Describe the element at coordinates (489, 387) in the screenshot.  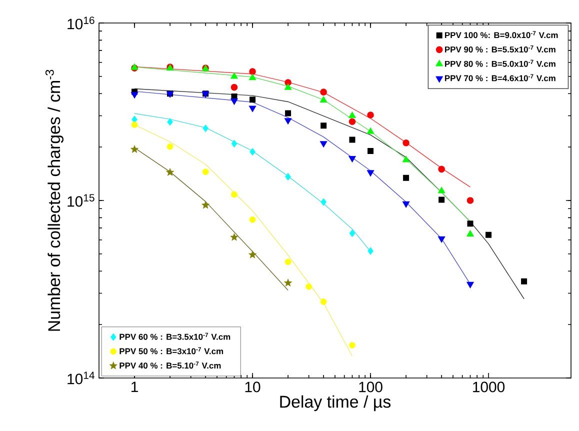
I see `x-tick-label: 1000` at that location.